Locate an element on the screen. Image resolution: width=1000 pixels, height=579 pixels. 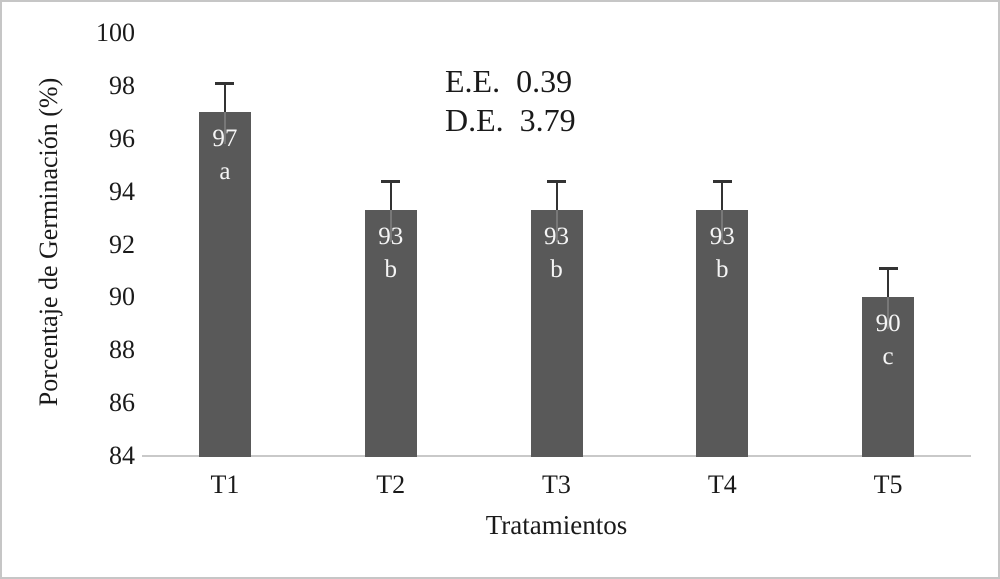
y-tick-label: 96 is located at coordinates (122, 138).